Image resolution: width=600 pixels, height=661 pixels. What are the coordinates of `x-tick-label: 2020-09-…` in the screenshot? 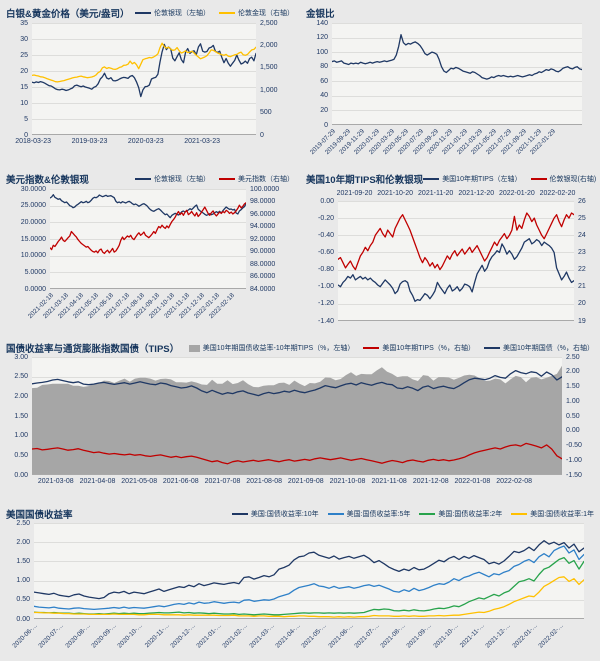 It's located at (104, 636).